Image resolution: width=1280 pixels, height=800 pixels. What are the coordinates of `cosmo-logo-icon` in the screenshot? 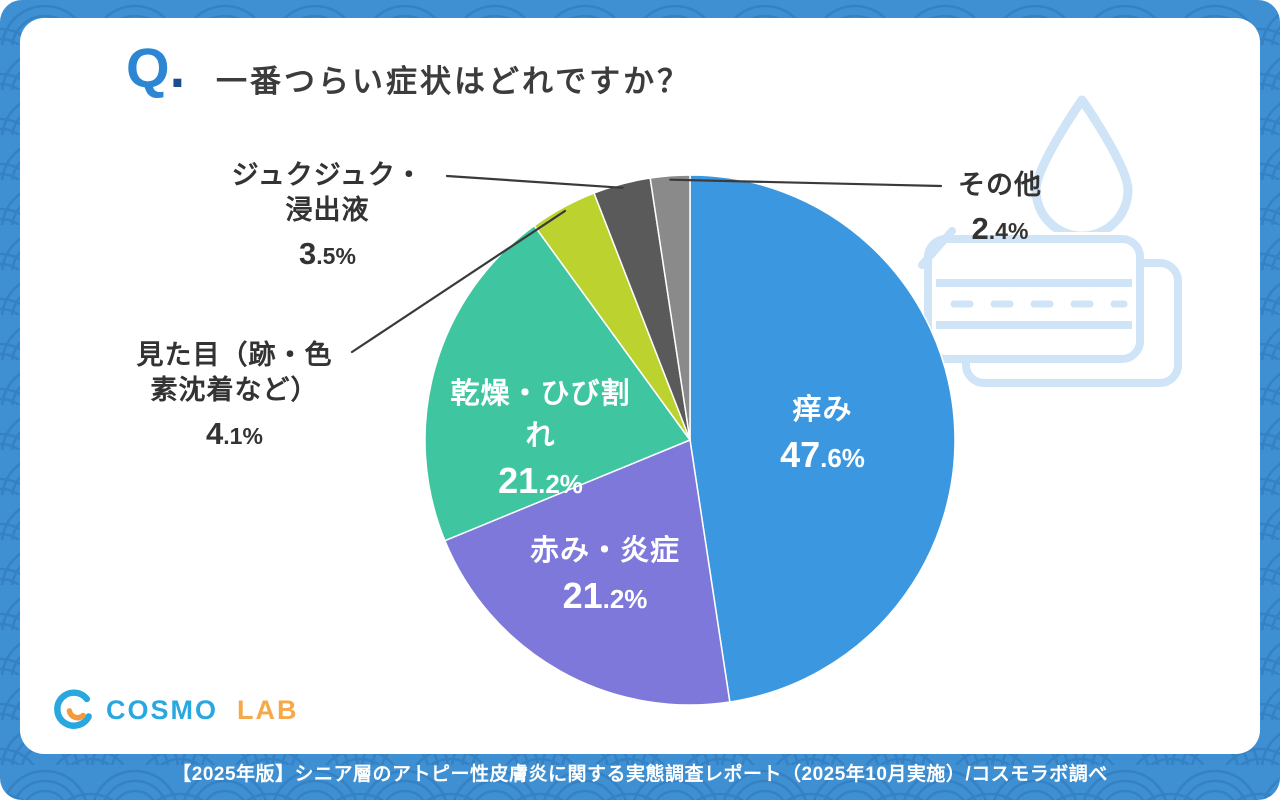 It's located at (73, 709).